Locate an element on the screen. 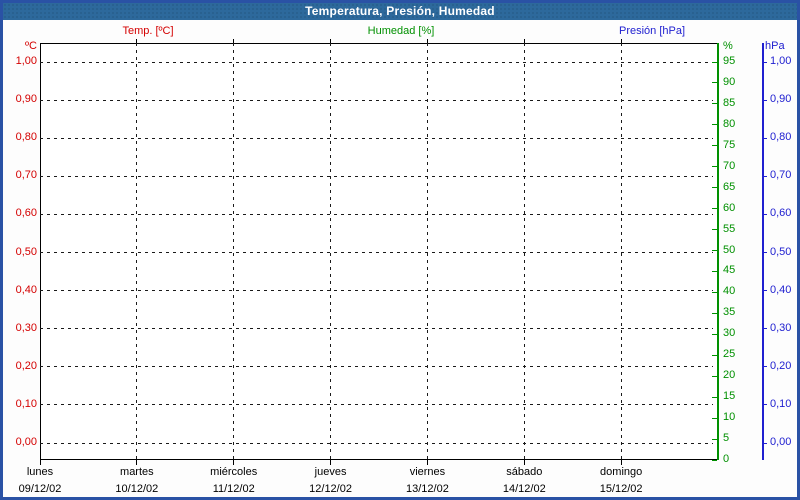 The height and width of the screenshot is (500, 800). humidity-axis-tick-label: 30 is located at coordinates (729, 333).